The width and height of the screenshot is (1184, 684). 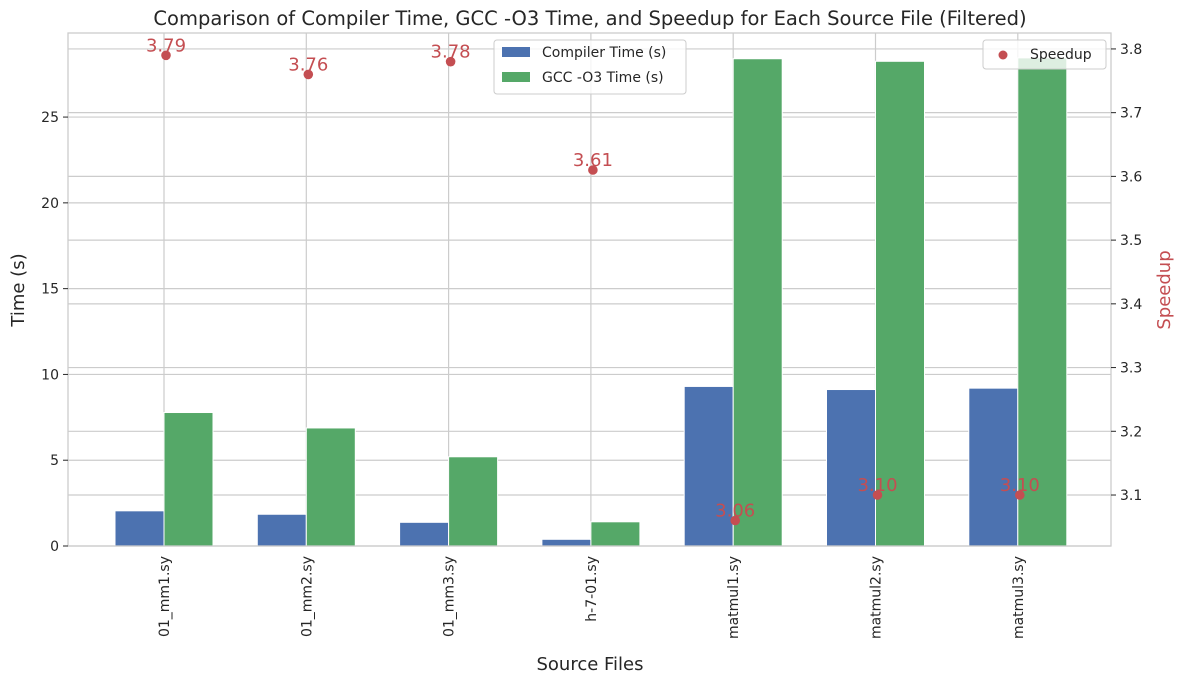 I want to click on y2-tick-label: 3.6, so click(x=1131, y=177).